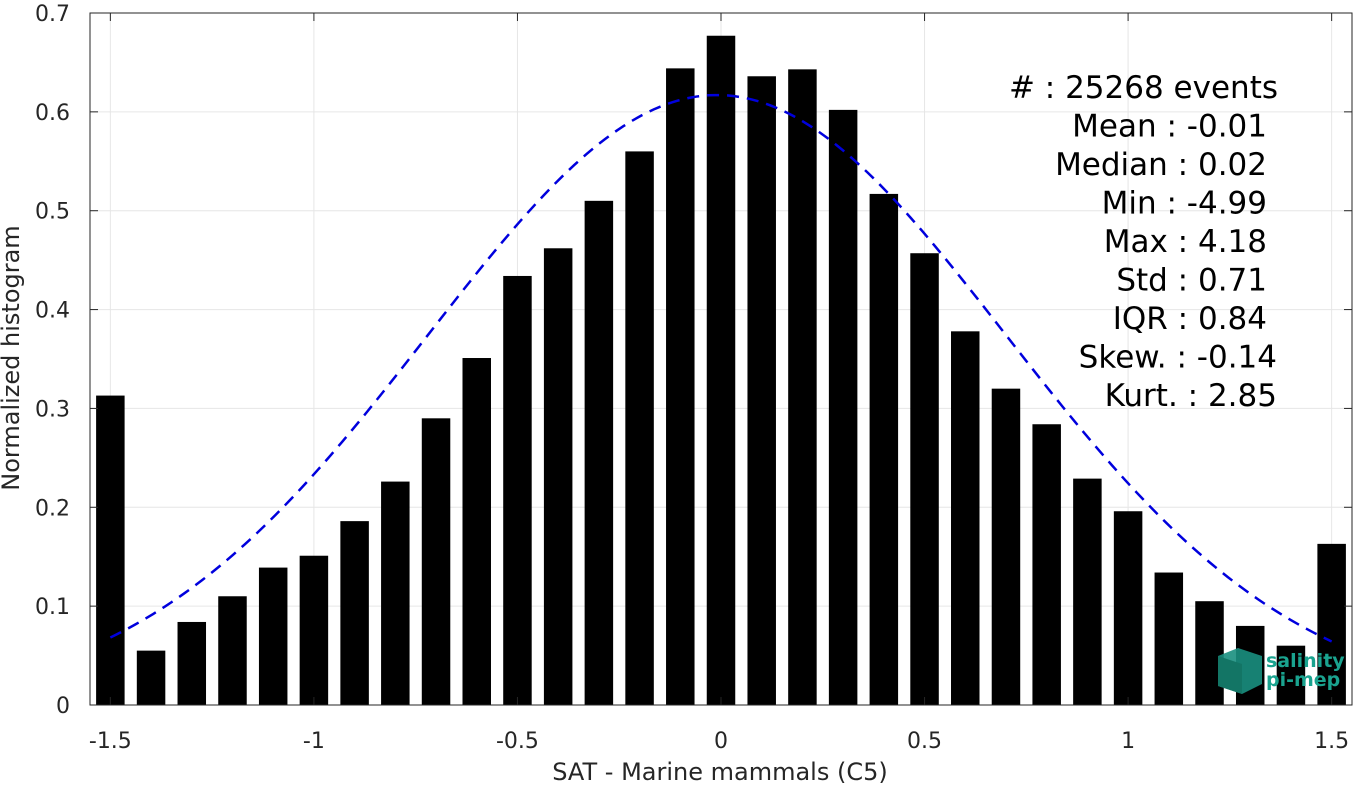 Image resolution: width=1367 pixels, height=785 pixels. I want to click on x-tick-label: 1, so click(1128, 741).